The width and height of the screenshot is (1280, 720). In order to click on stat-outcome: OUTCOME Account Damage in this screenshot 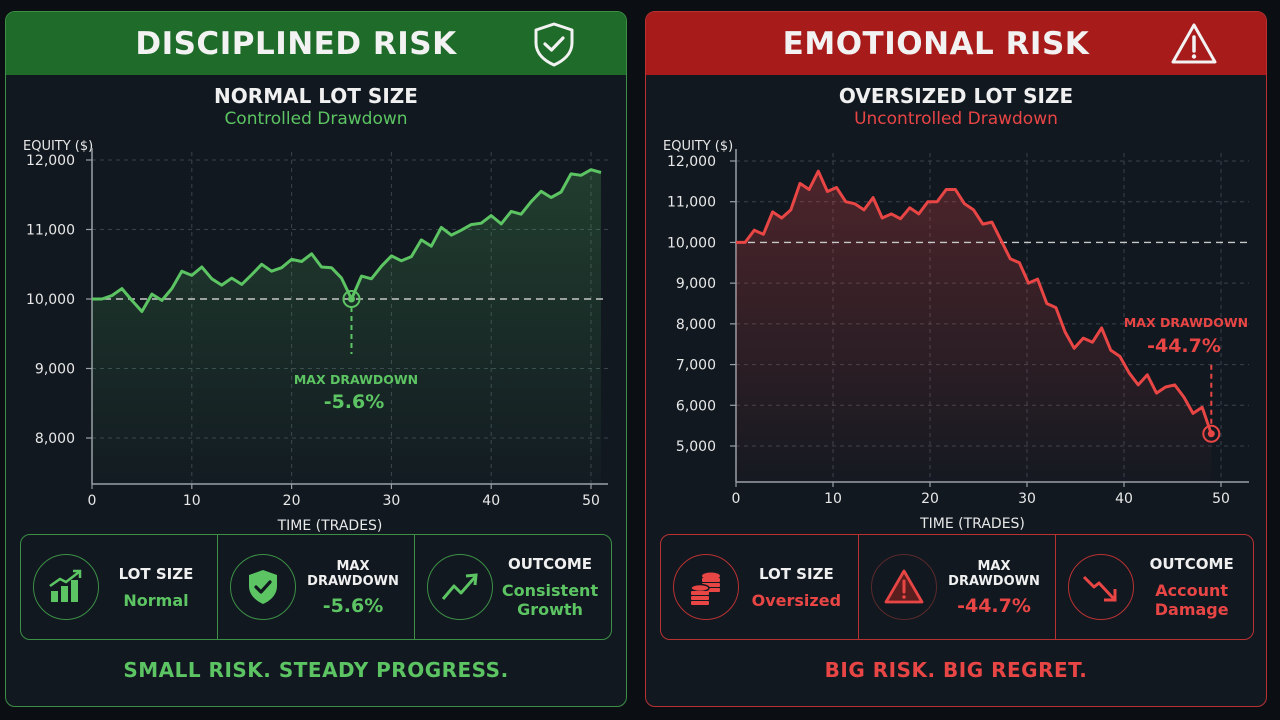, I will do `click(1154, 587)`.